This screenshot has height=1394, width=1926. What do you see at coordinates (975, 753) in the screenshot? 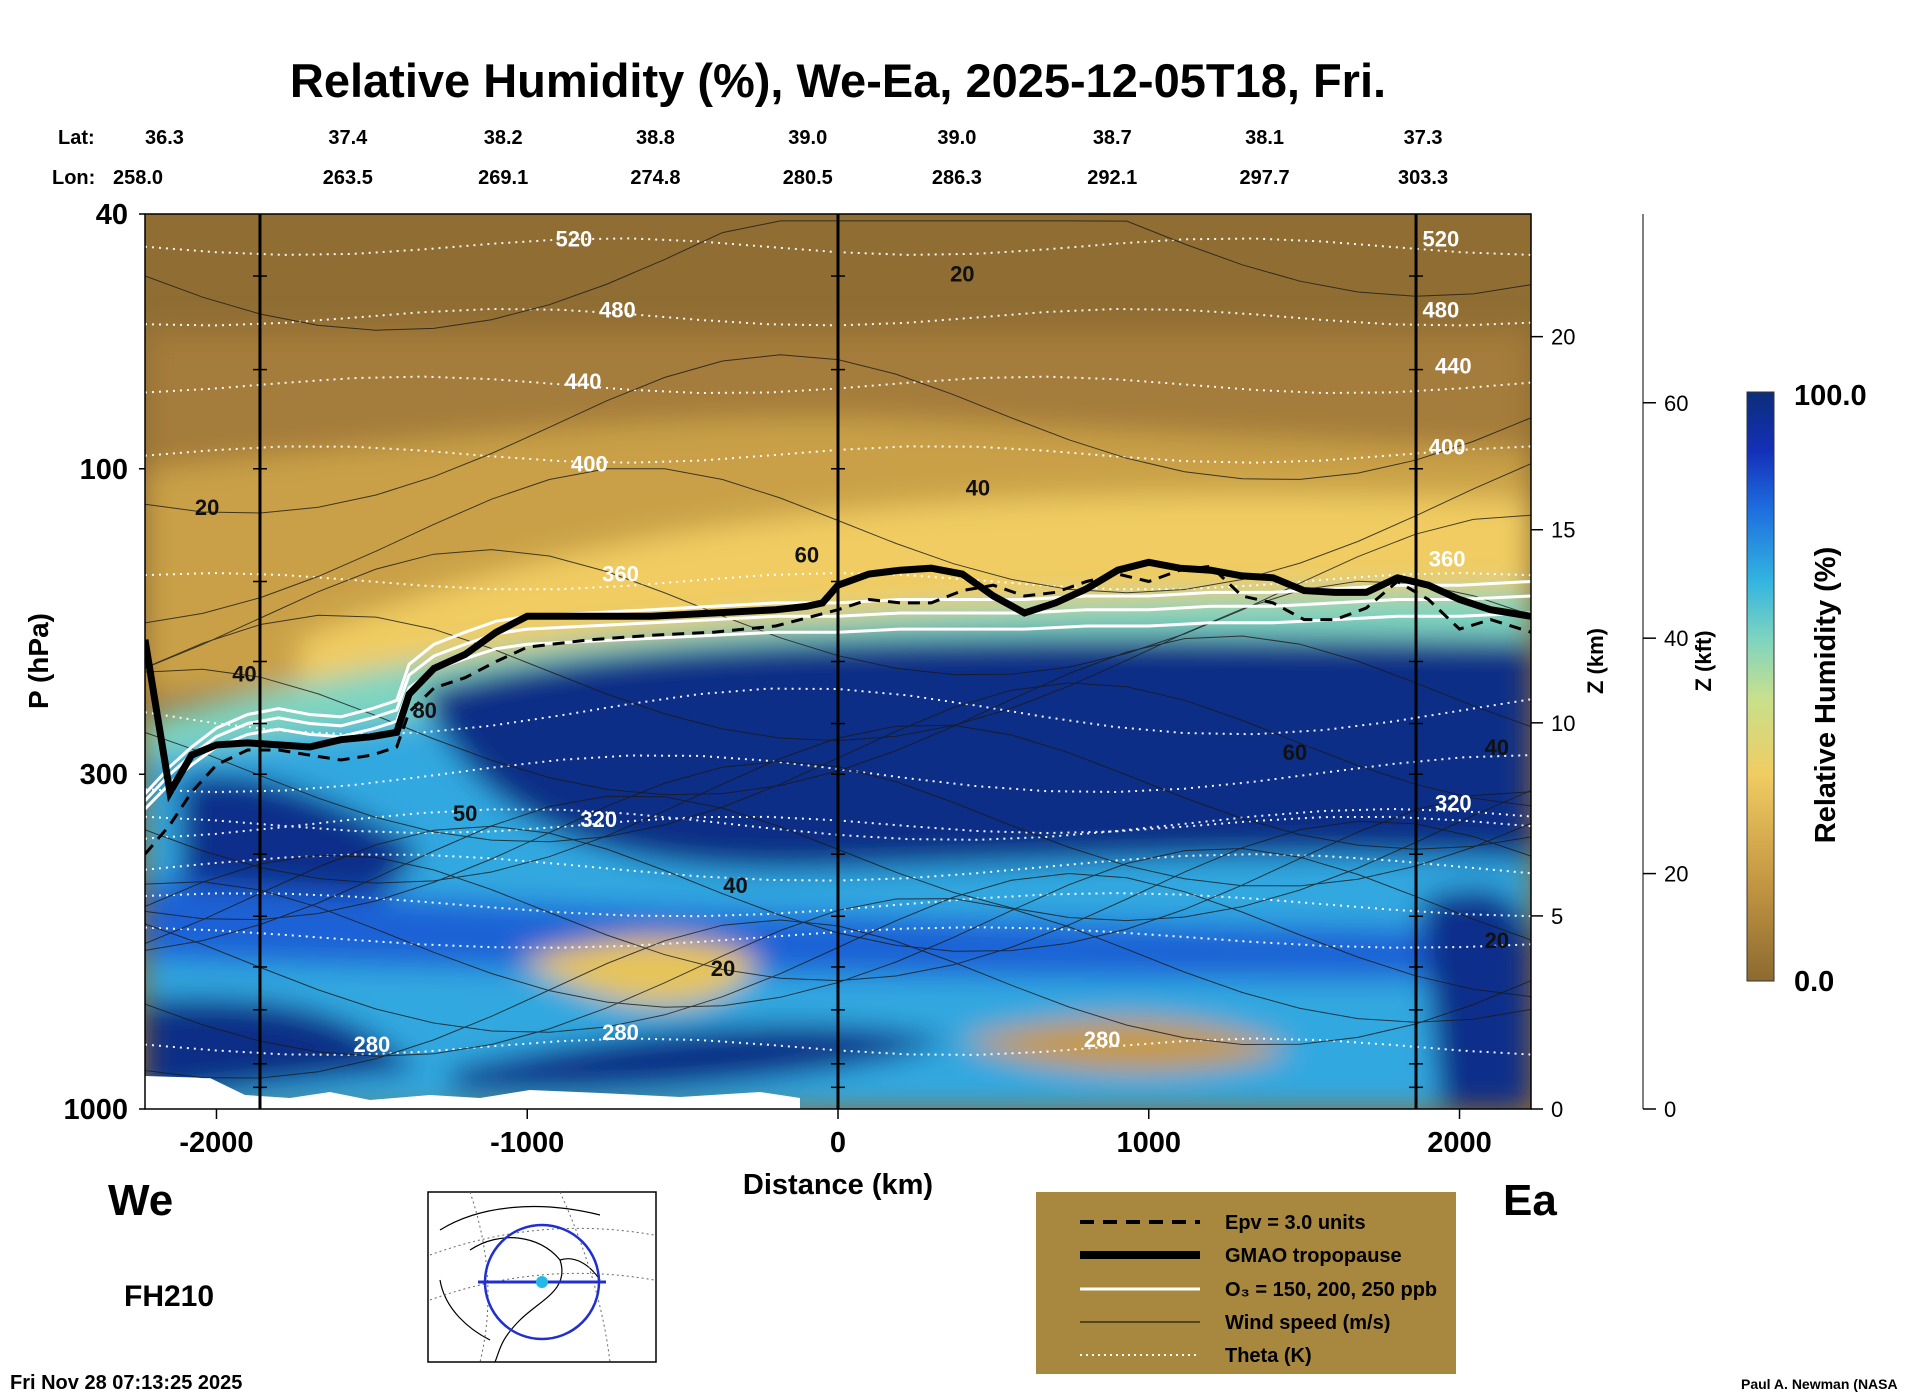
I see `rh-core-upper` at bounding box center [975, 753].